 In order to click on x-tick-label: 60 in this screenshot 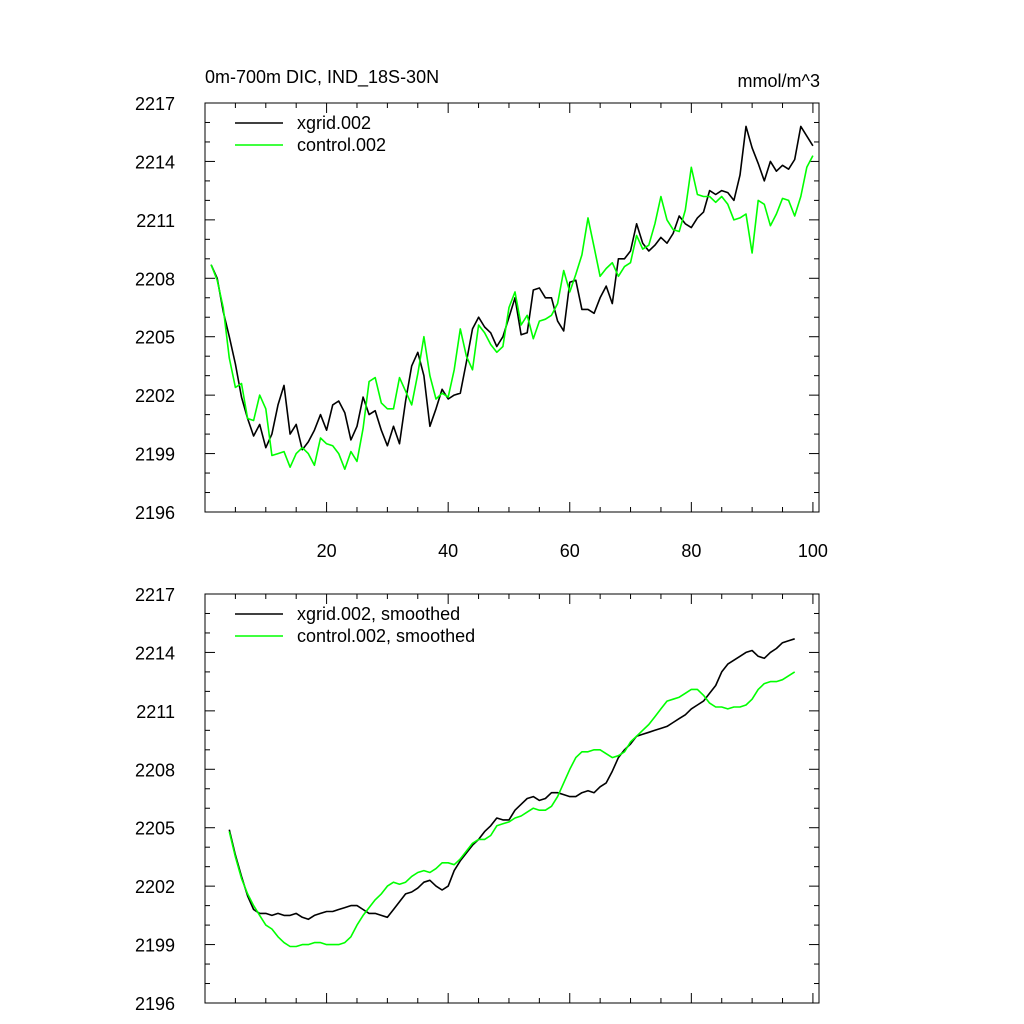, I will do `click(570, 551)`.